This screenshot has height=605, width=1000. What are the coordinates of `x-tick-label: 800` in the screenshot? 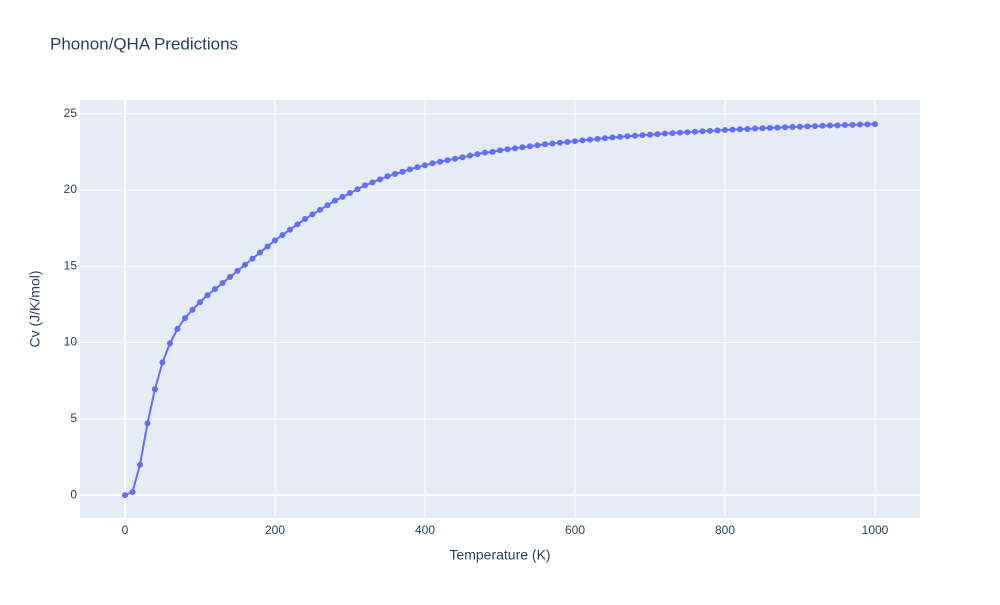 It's located at (725, 530).